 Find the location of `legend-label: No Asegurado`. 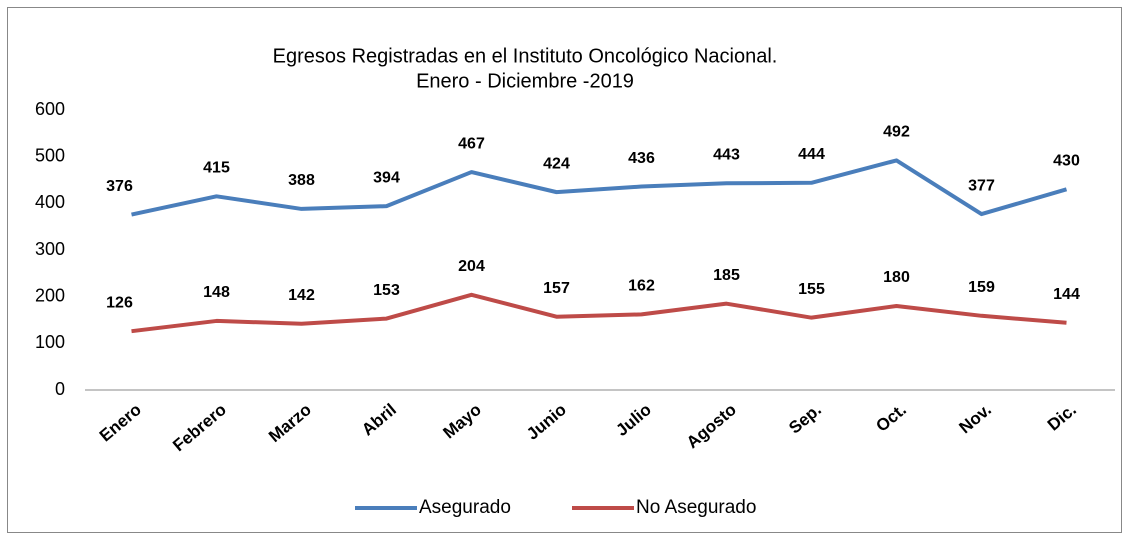

legend-label: No Asegurado is located at coordinates (696, 507).